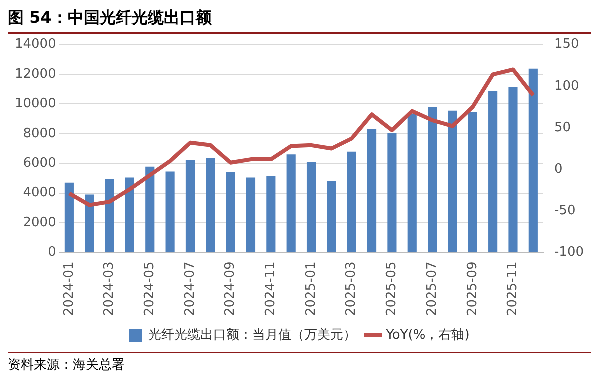 Image resolution: width=599 pixels, height=389 pixels. Describe the element at coordinates (432, 289) in the screenshot. I see `x-tick-label: 2025-07` at that location.